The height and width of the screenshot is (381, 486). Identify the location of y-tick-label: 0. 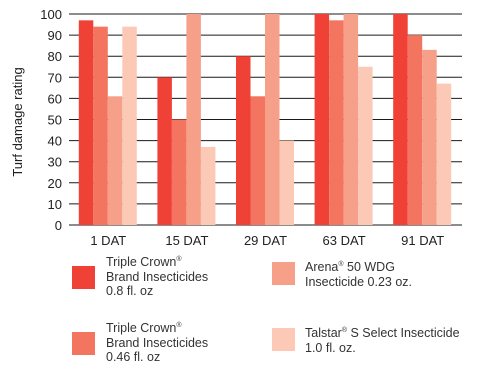
(58, 225).